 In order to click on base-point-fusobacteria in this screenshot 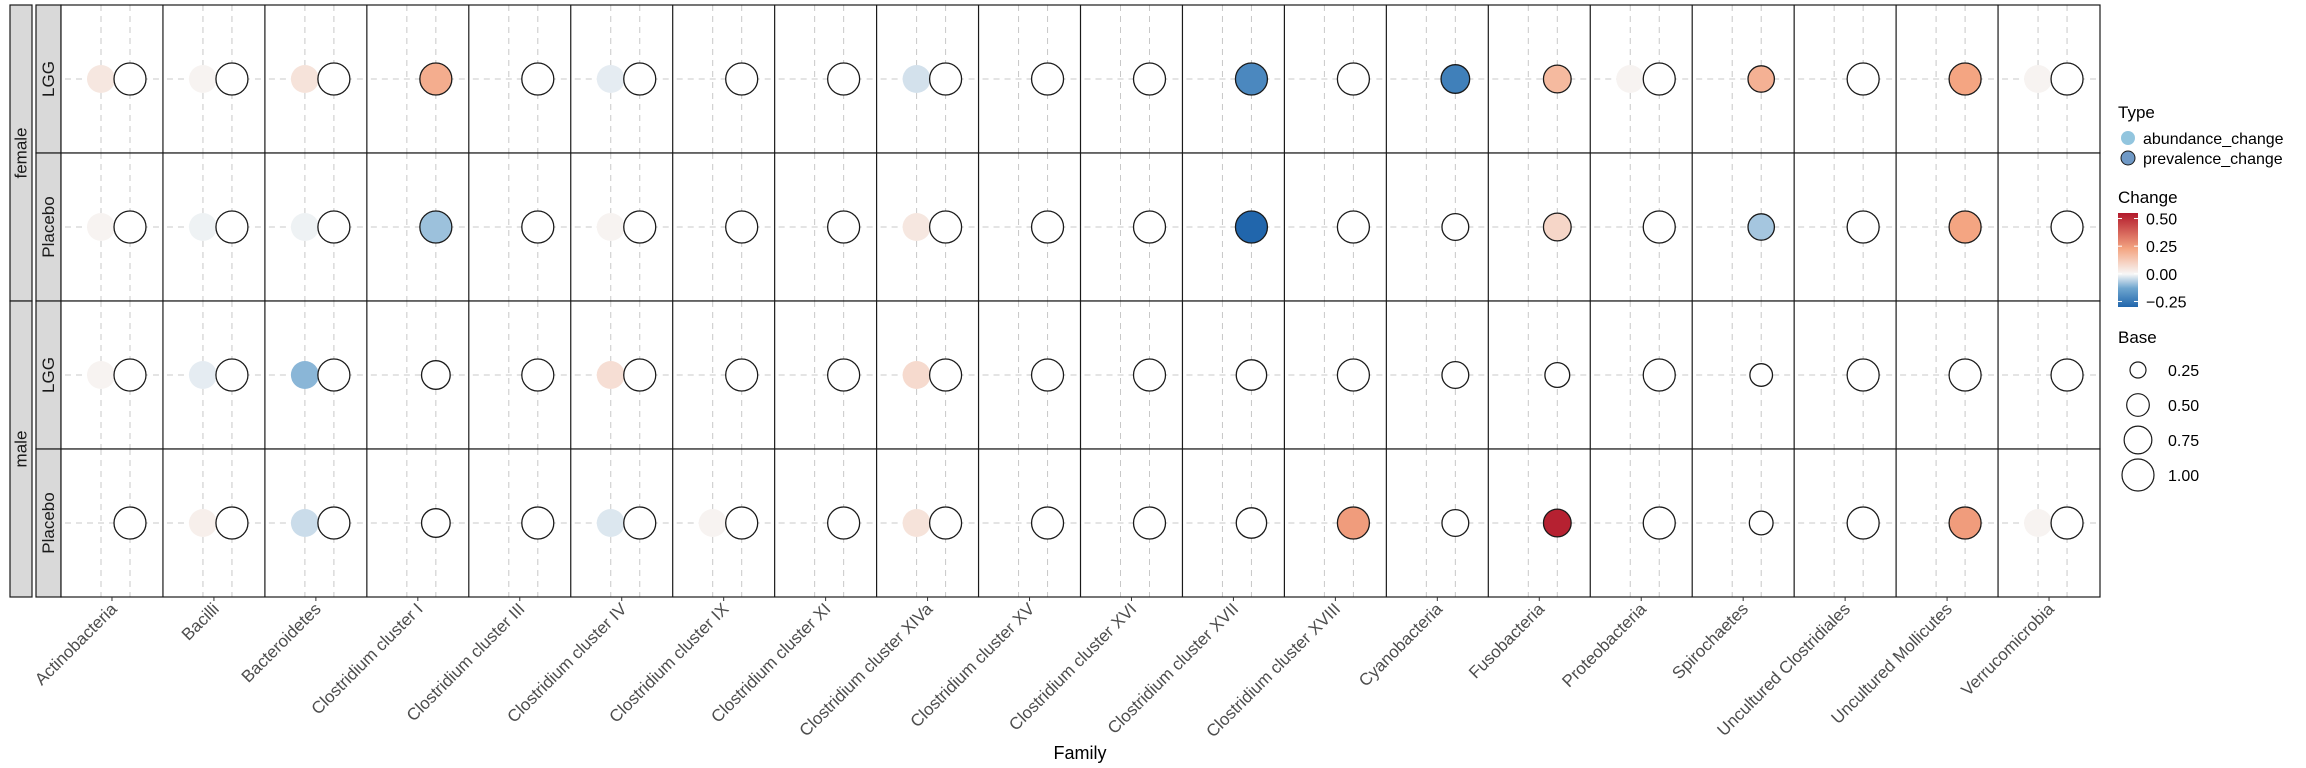, I will do `click(1557, 375)`.